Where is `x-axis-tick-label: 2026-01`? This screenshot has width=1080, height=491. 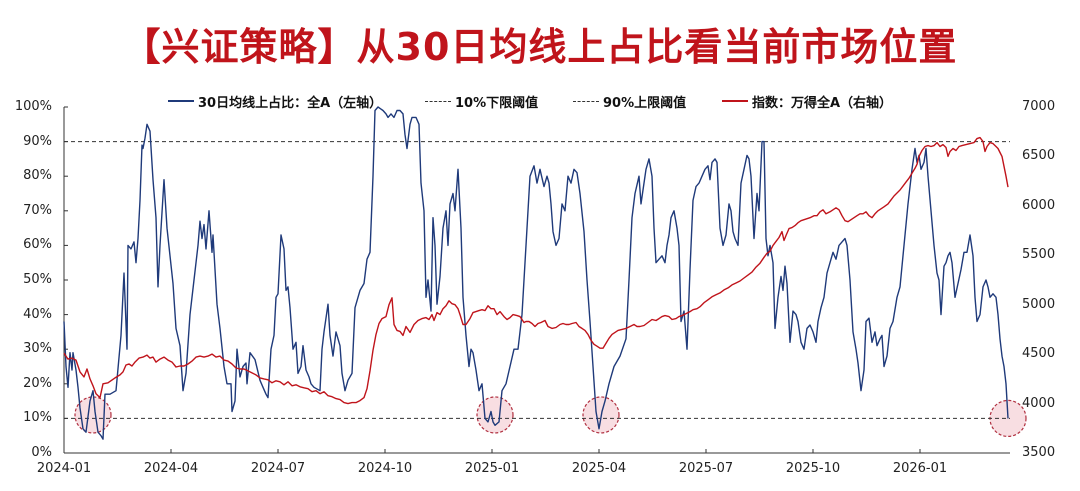
x-axis-tick-label: 2026-01 is located at coordinates (920, 468).